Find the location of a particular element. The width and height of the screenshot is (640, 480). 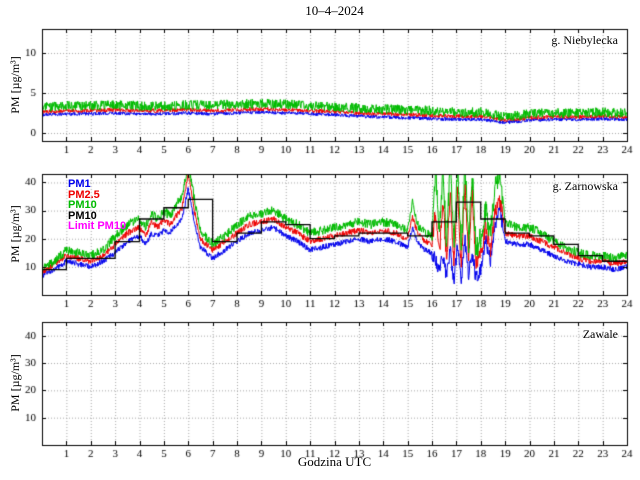

legend: PM1 PM2.5 PM10 PM10 Limit PM10 is located at coordinates (97, 205).